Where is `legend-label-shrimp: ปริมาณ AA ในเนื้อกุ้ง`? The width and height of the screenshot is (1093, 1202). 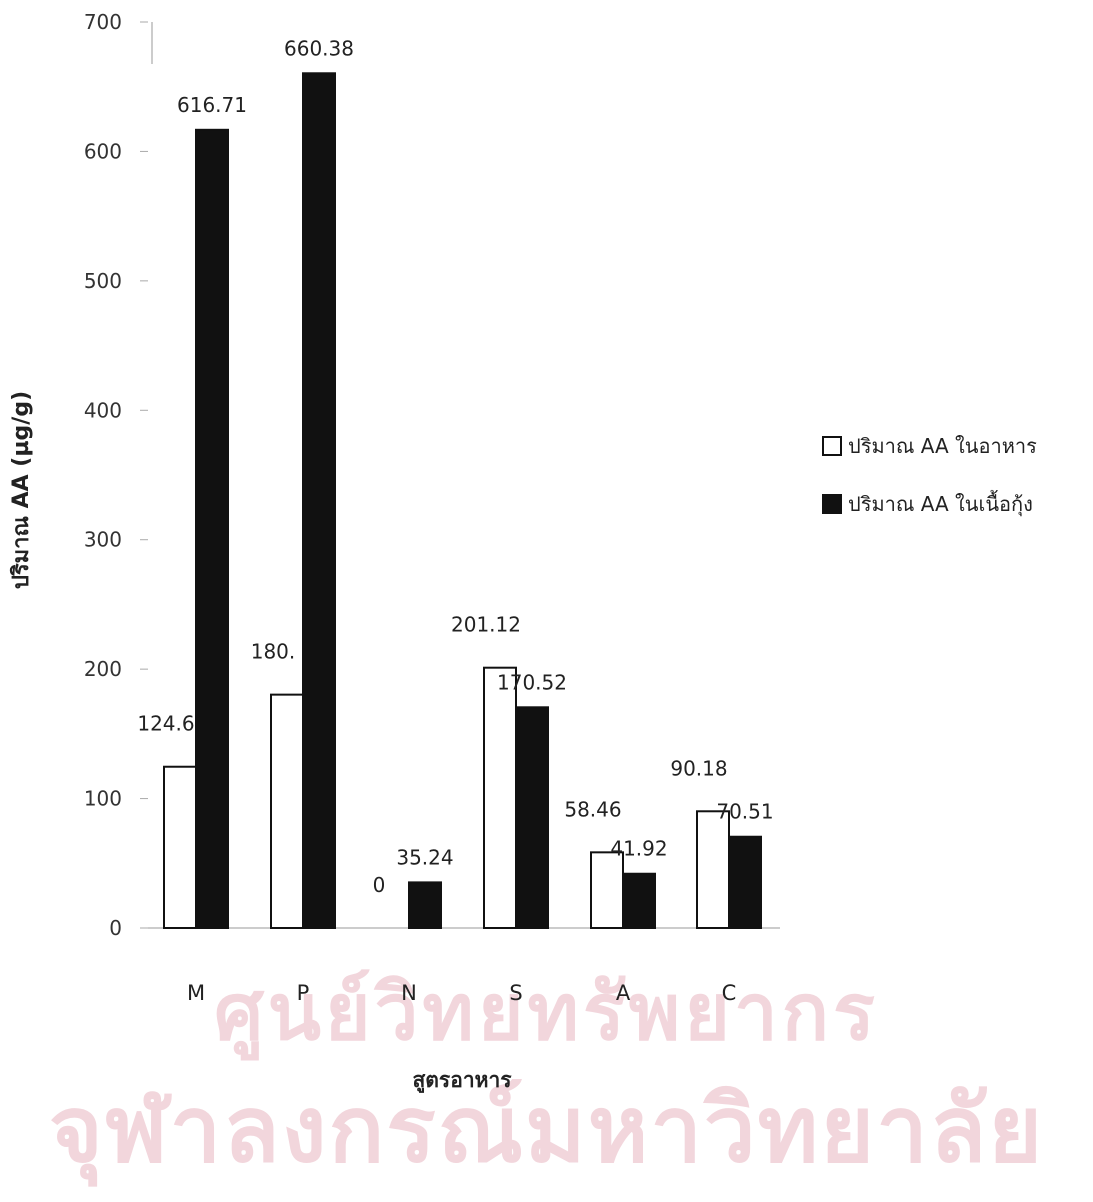
legend-label-shrimp: ปริมาณ AA ในเนื้อกุ้ง is located at coordinates (940, 504).